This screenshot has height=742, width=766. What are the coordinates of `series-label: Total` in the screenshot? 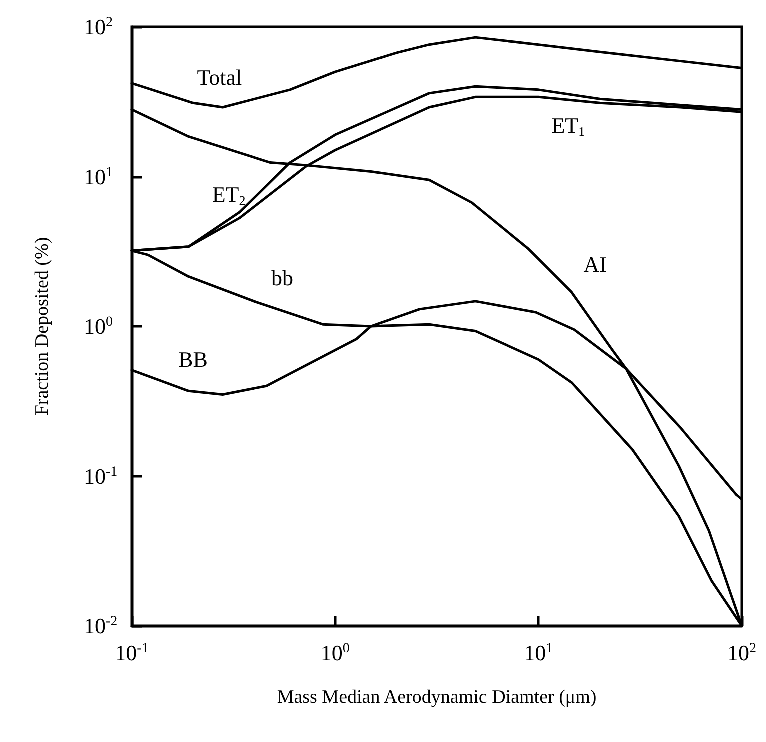 It's located at (219, 77).